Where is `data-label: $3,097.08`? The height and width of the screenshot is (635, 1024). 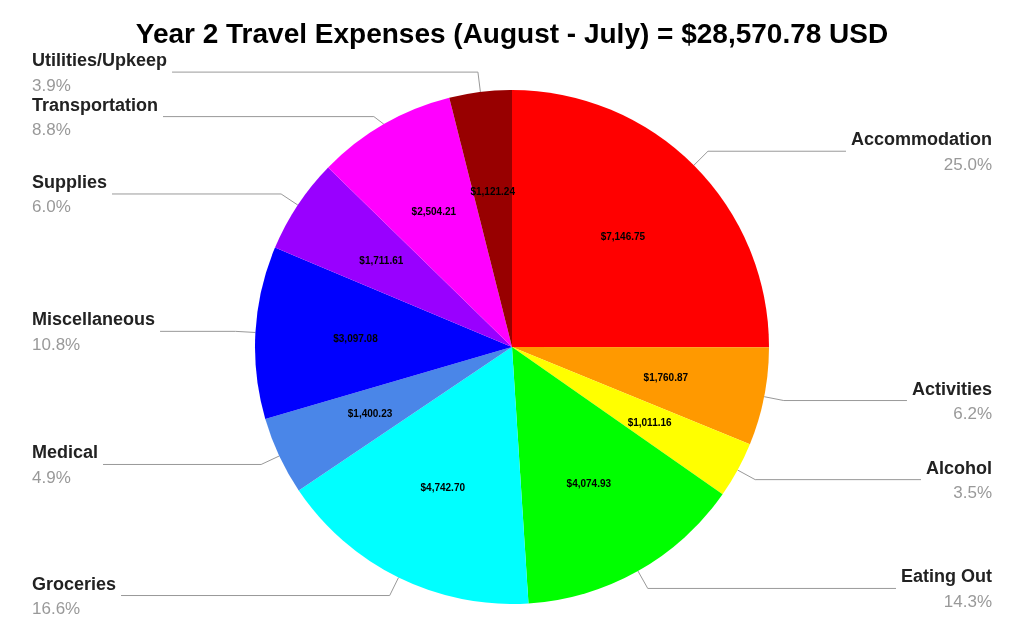
data-label: $3,097.08 is located at coordinates (356, 338).